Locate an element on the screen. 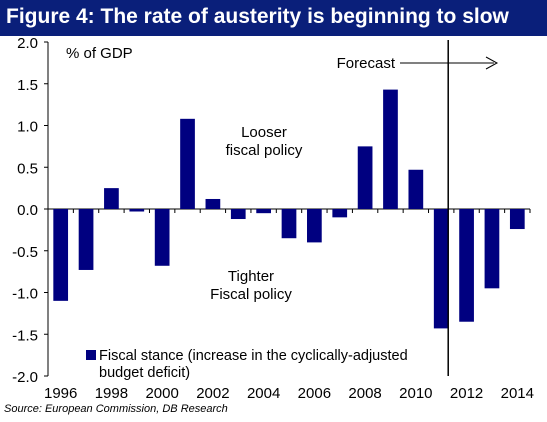 The image size is (547, 422). y-tick-label: 1.5 is located at coordinates (27, 85).